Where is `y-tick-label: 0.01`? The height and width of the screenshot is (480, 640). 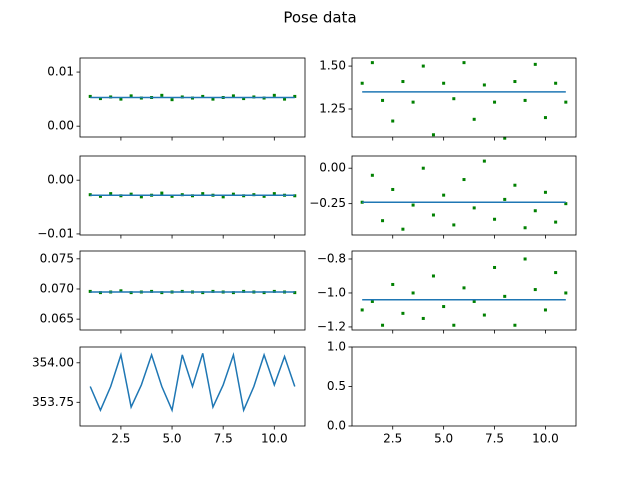
y-tick-label: 0.01 is located at coordinates (60, 72).